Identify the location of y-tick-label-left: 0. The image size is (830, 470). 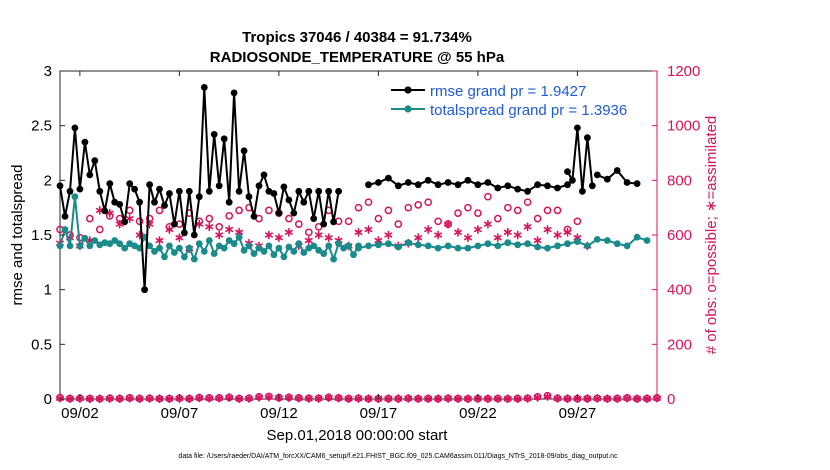
(48, 399).